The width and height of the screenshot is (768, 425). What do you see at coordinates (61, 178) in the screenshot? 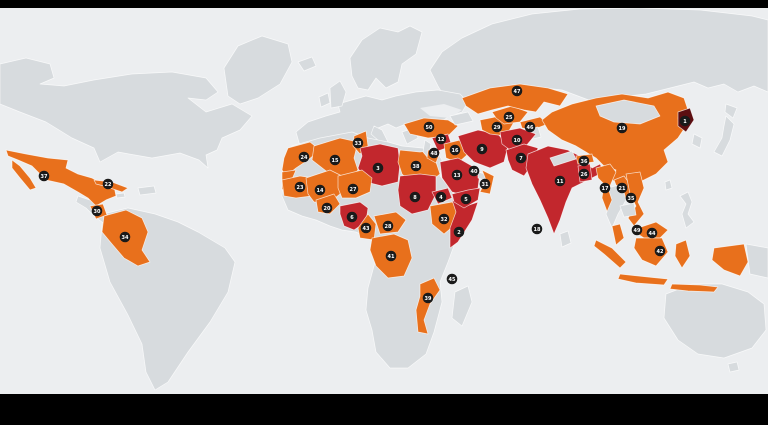
I see `country-mexico` at bounding box center [61, 178].